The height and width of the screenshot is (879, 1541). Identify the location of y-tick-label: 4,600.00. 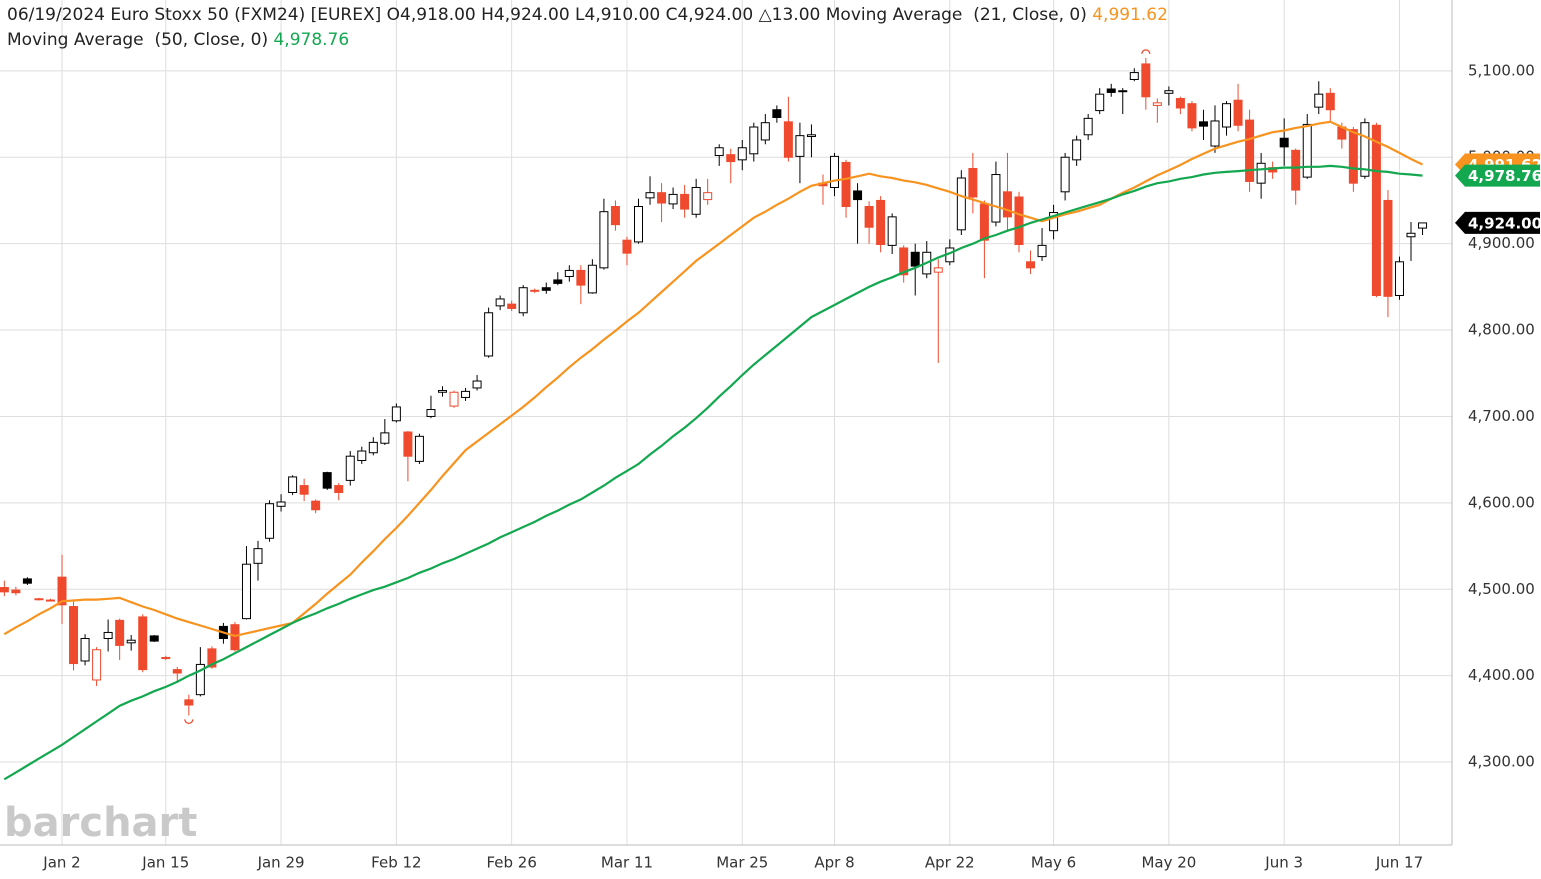
(1501, 502).